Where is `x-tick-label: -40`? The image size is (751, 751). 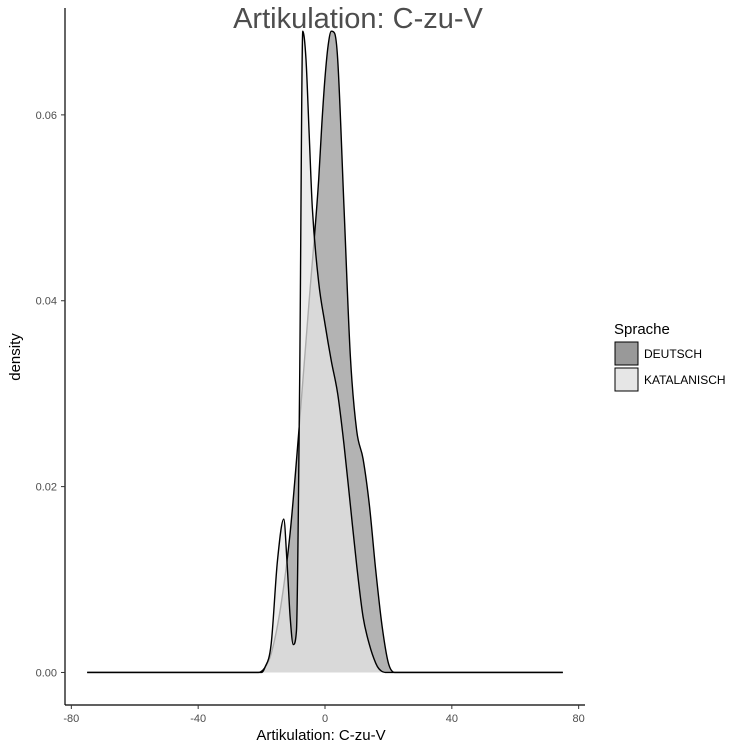
x-tick-label: -40 is located at coordinates (198, 719).